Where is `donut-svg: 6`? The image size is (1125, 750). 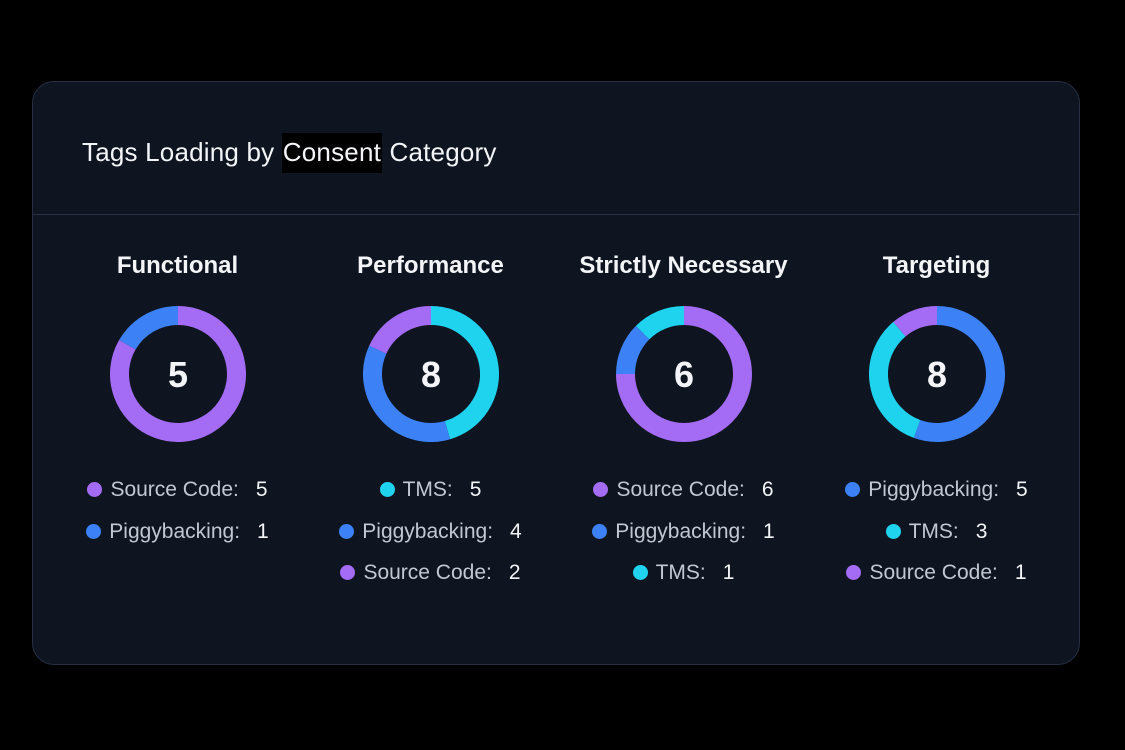
donut-svg: 6 is located at coordinates (684, 374).